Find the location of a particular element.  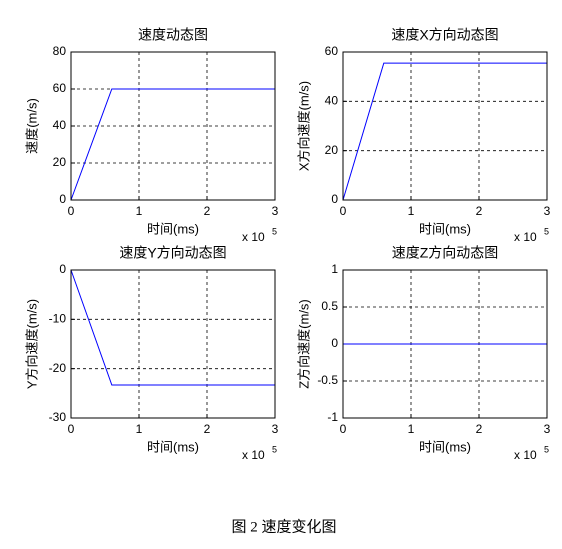

y-tick-label: -10 is located at coordinates (58, 319).